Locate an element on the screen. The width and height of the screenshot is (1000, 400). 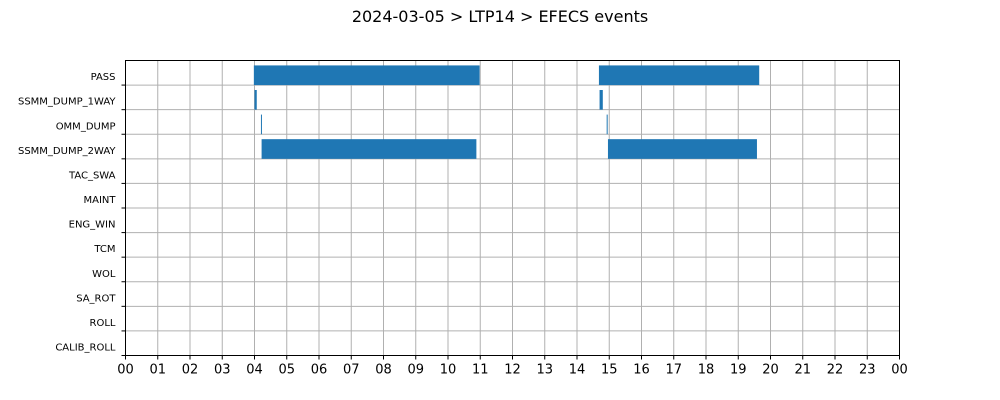
x-tick-label: 10 is located at coordinates (448, 370).